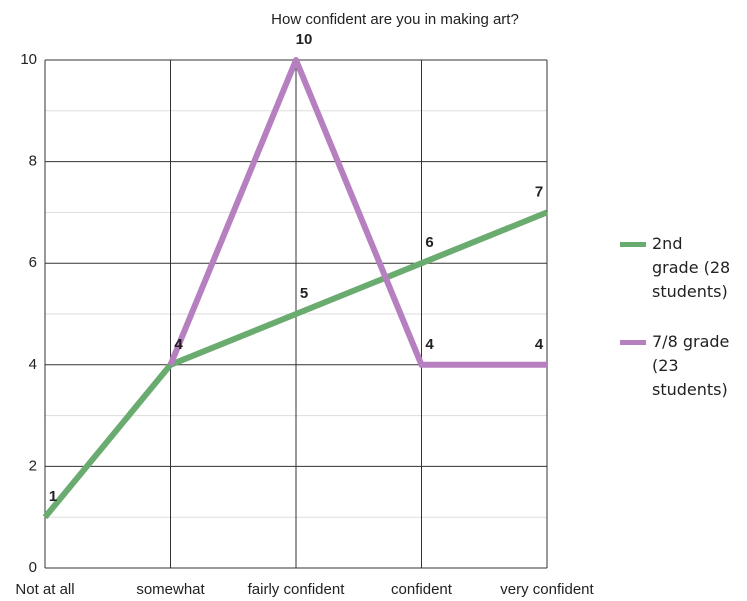 Image resolution: width=747 pixels, height=601 pixels. I want to click on x-tick-label: very confident, so click(547, 589).